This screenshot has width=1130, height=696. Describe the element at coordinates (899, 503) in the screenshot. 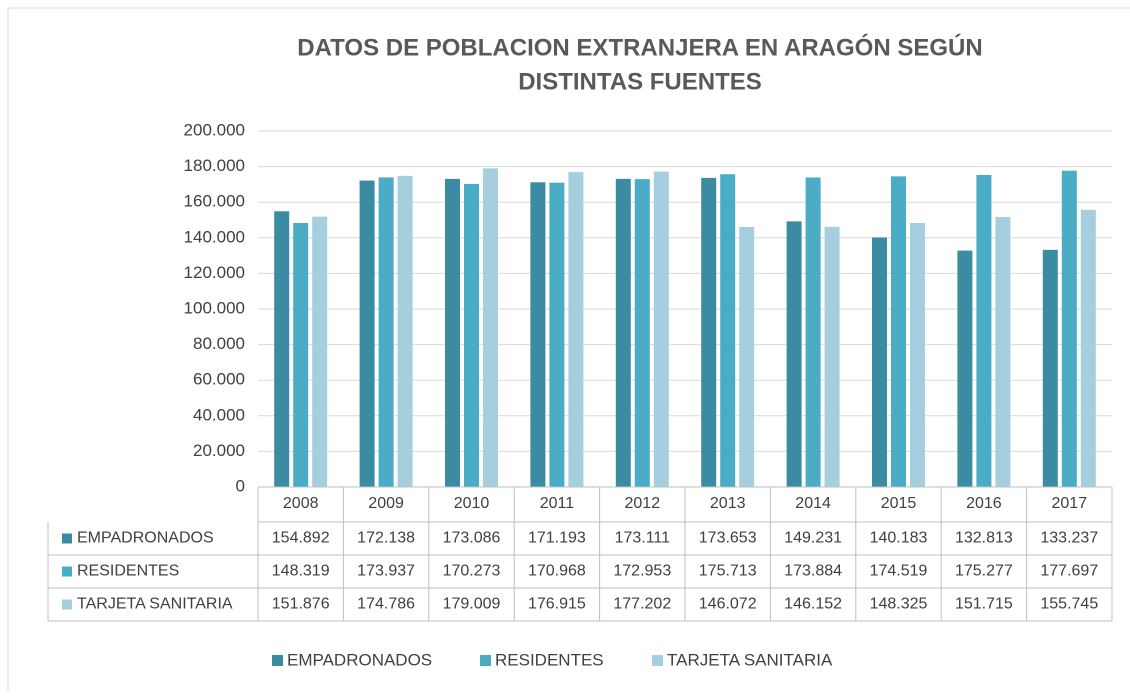

I see `x-tick-label: 2015` at that location.